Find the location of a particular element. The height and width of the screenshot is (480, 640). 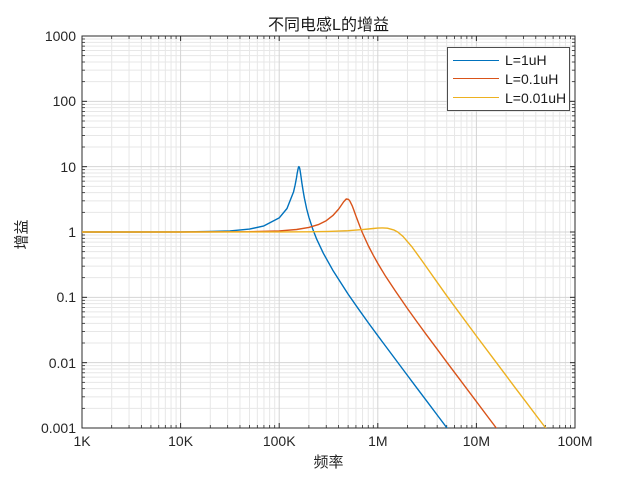

y-tick-label: 10 is located at coordinates (68, 166).